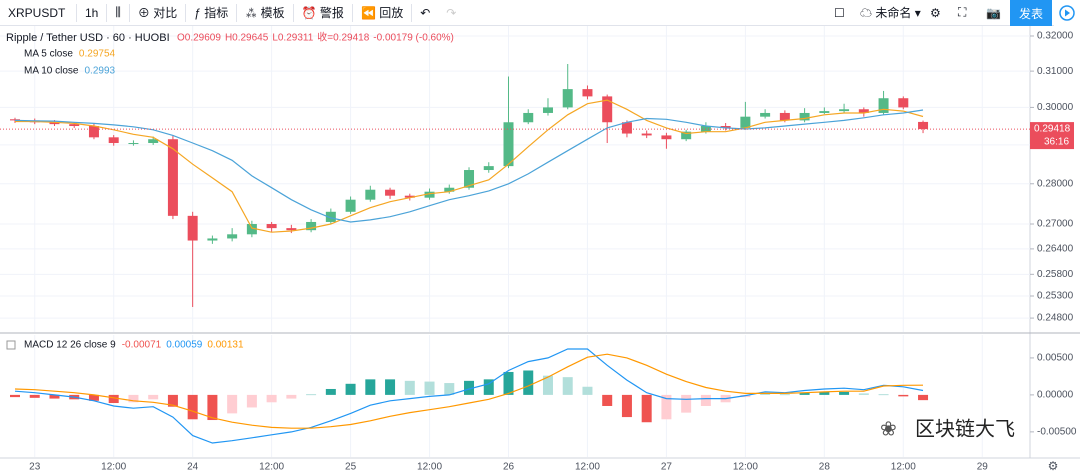  I want to click on legend-name: MA 10 close, so click(51, 71).